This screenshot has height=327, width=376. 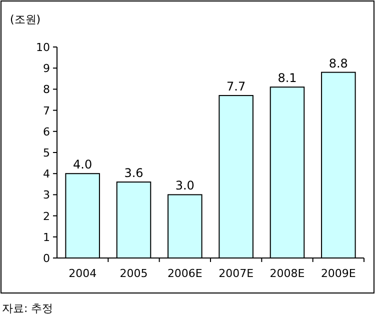 I want to click on x-tick-label: 2007E, so click(x=236, y=273).